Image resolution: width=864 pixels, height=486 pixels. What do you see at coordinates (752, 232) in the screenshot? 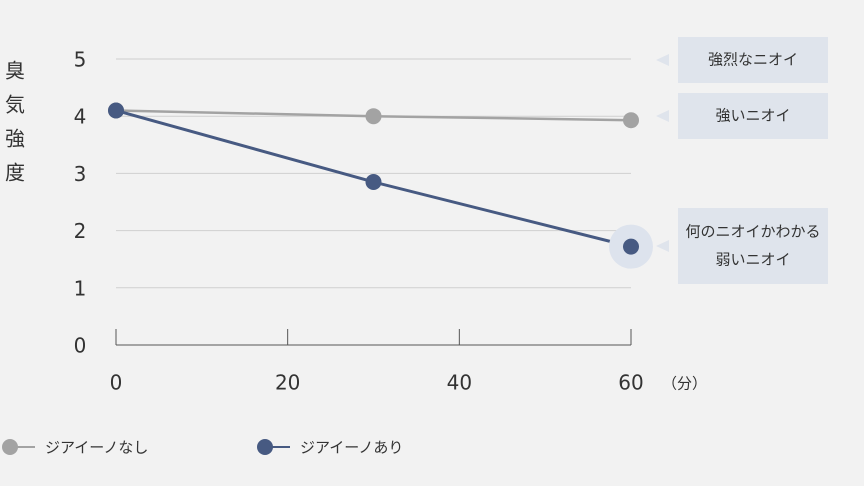
I see `annotation-text: 何のニオイかわかる` at bounding box center [752, 232].